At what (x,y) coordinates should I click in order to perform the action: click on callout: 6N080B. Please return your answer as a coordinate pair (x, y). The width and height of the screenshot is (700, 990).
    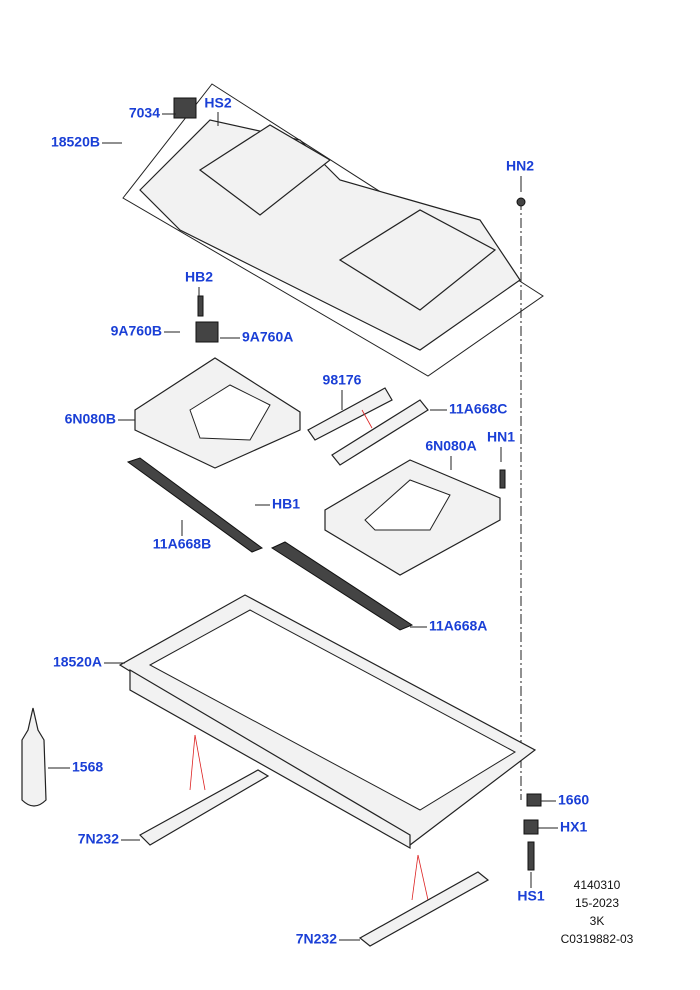
    Looking at the image, I should click on (90, 419).